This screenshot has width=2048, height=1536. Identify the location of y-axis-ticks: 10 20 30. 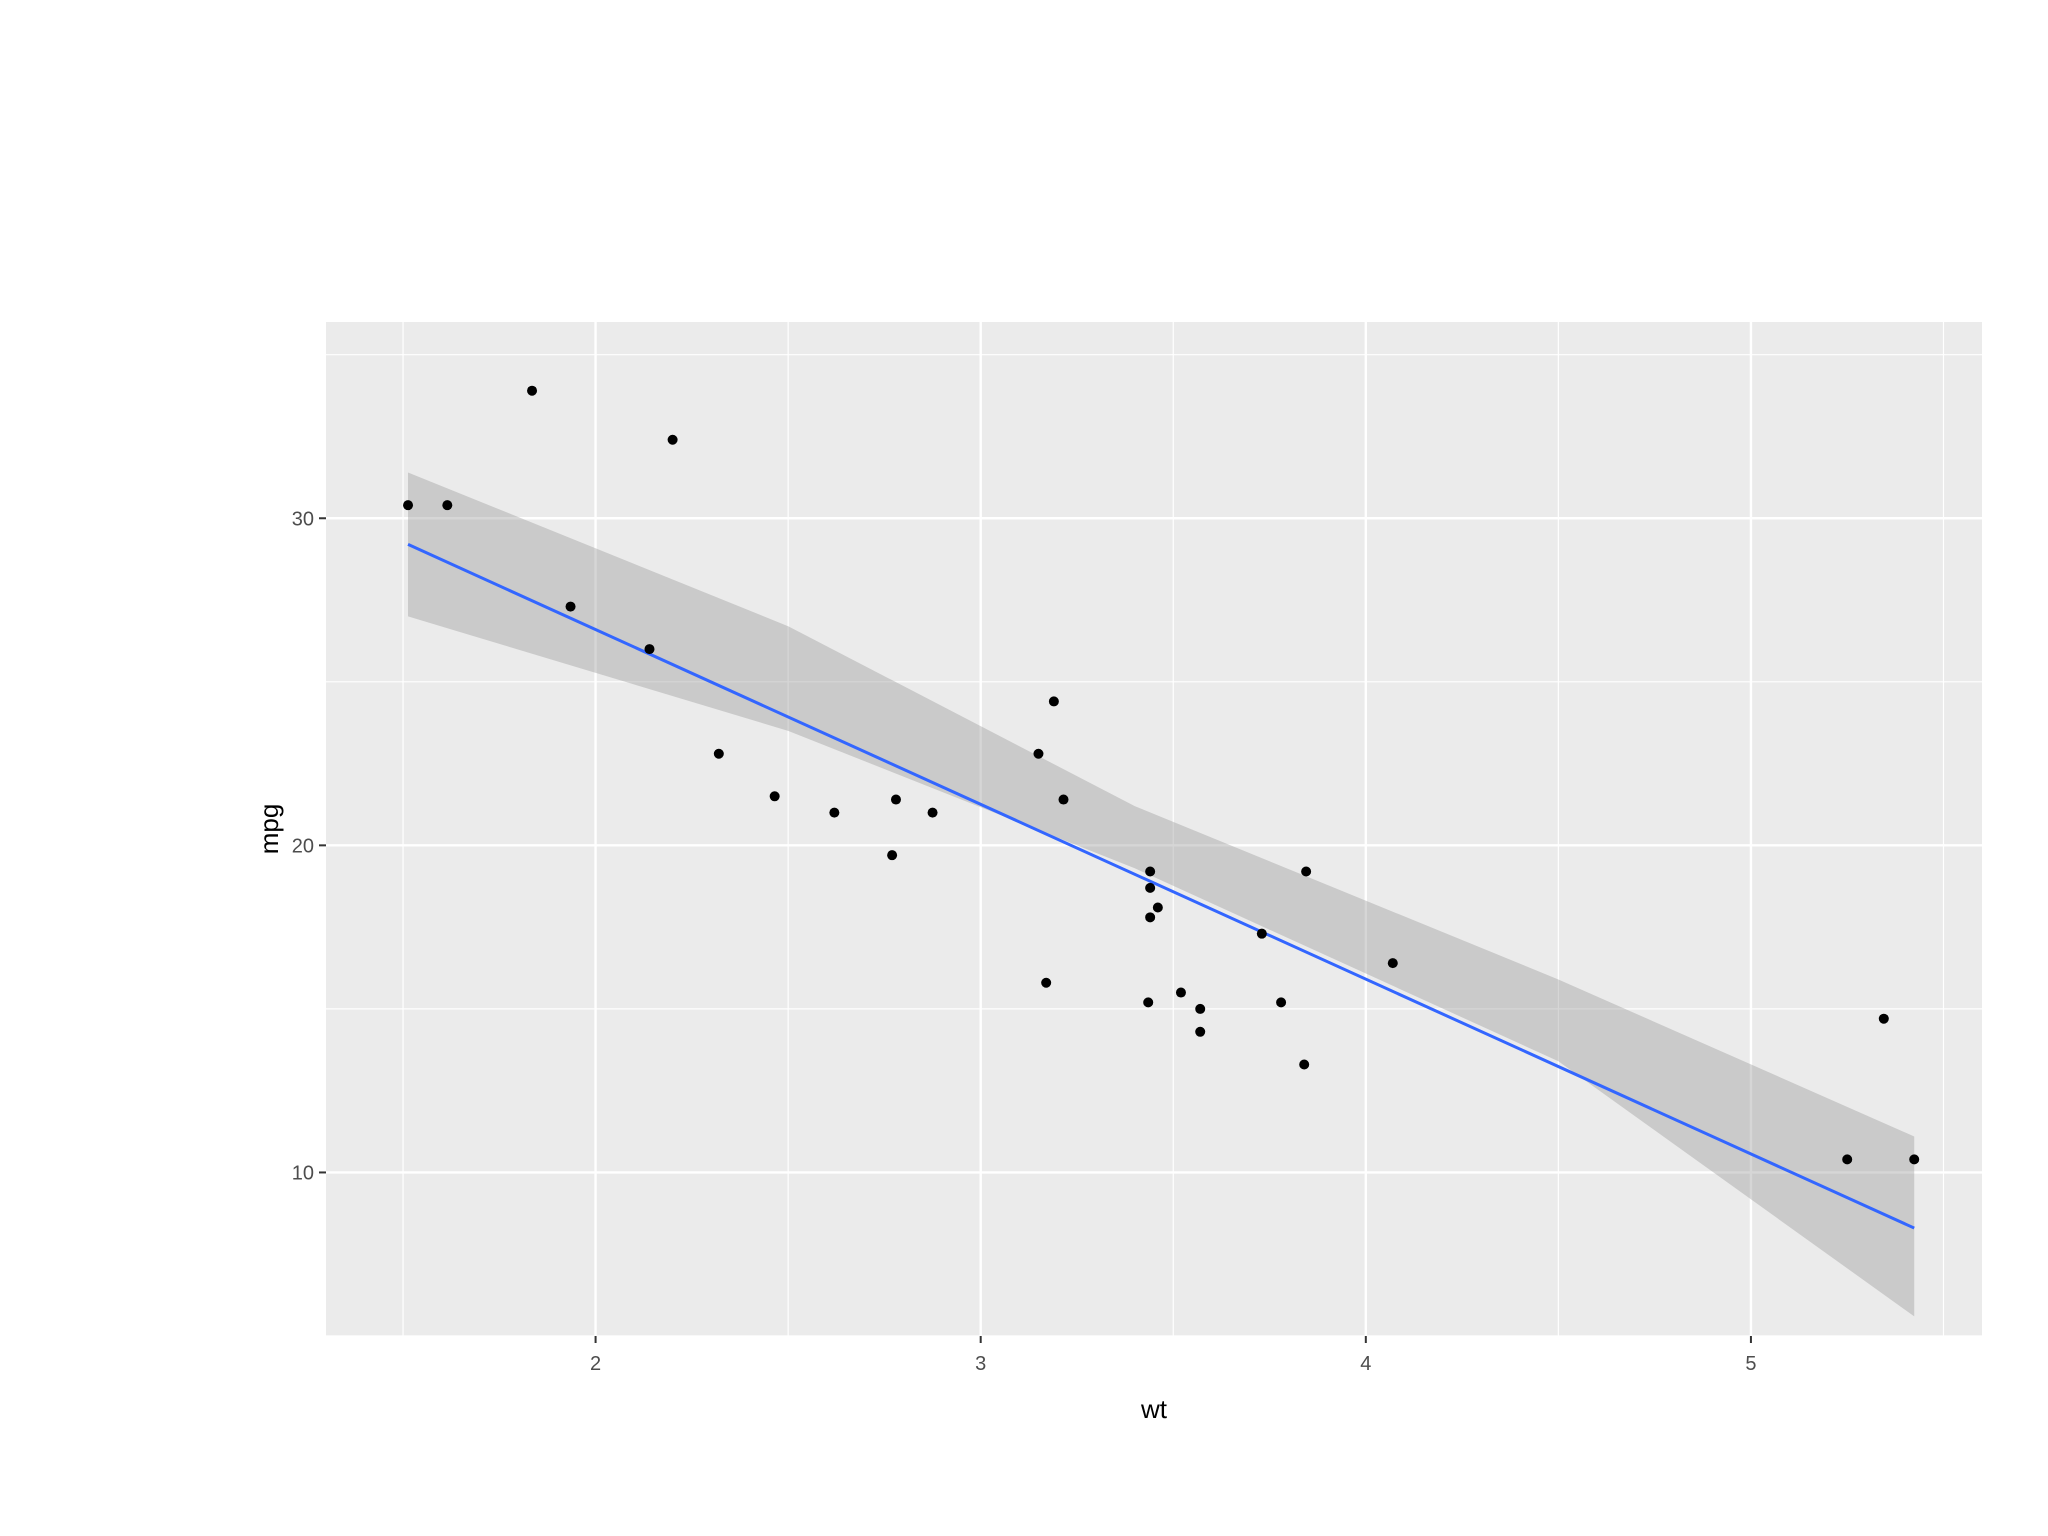
(309, 846).